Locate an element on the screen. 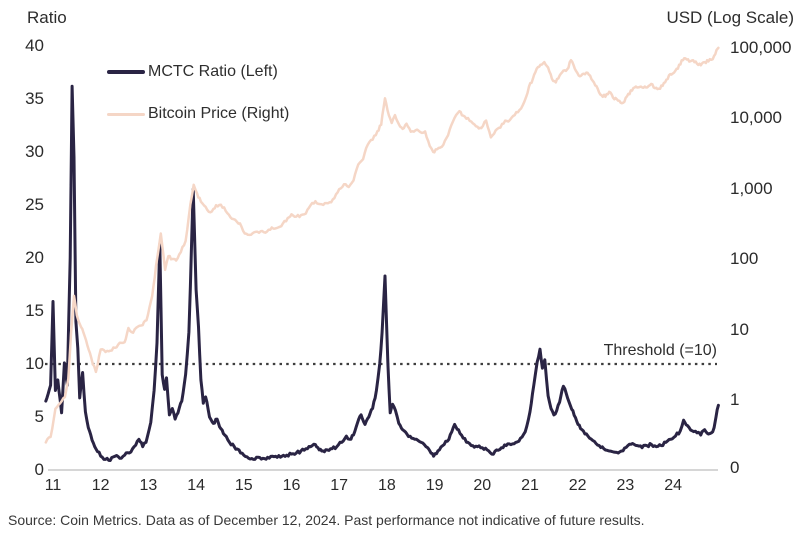 The image size is (810, 540). right-axis-tick-label: 1 is located at coordinates (735, 399).